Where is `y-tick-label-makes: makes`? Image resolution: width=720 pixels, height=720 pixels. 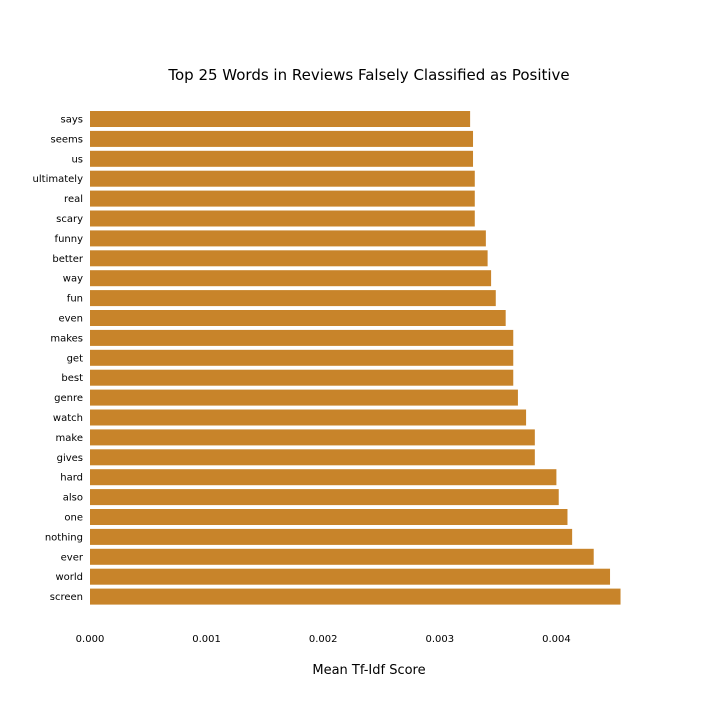 y-tick-label-makes: makes is located at coordinates (66, 338).